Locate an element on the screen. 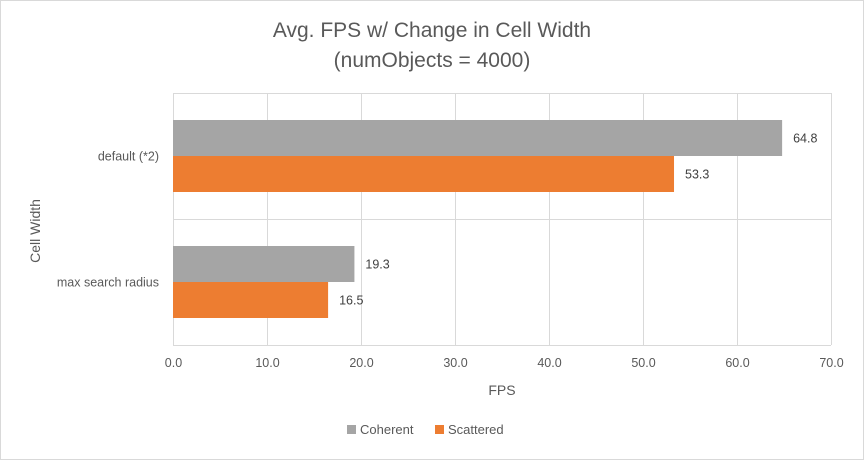 The image size is (864, 460). chart-subtitle: (numObjects = 4000) is located at coordinates (432, 60).